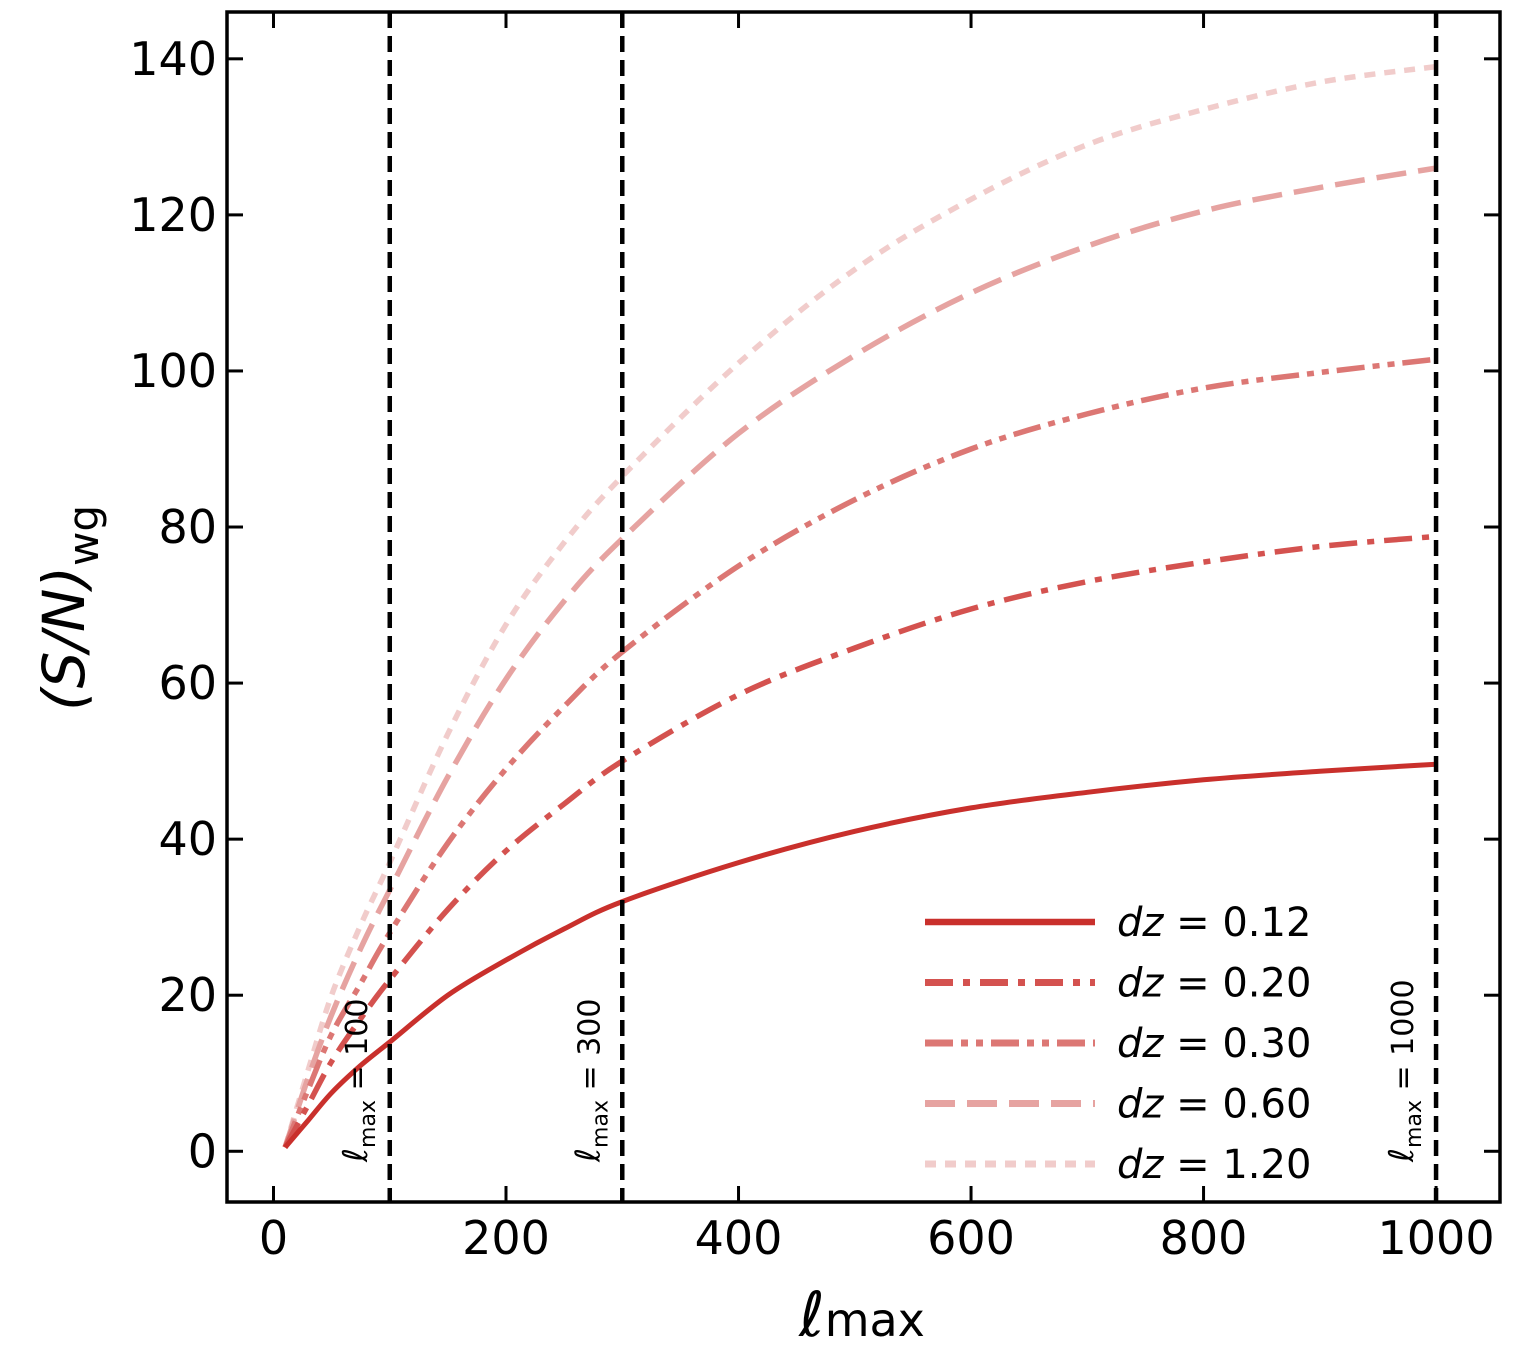 The height and width of the screenshot is (1368, 1528). I want to click on x-axis-title: ℓmax, so click(861, 1314).